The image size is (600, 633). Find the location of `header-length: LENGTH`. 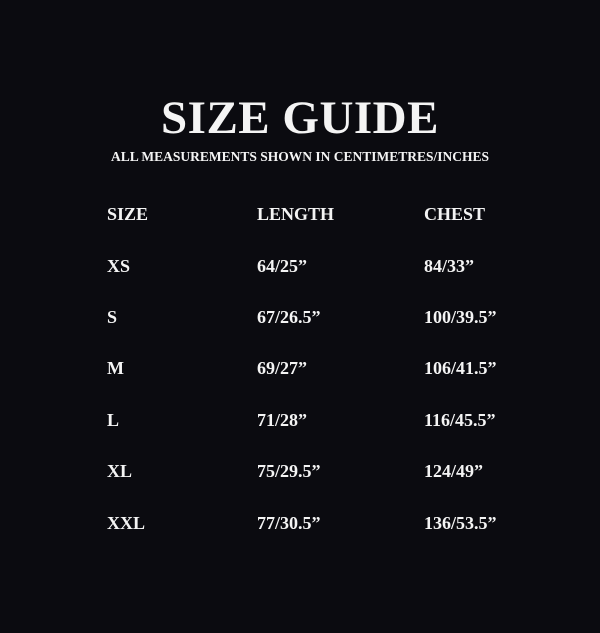

header-length: LENGTH is located at coordinates (296, 214).